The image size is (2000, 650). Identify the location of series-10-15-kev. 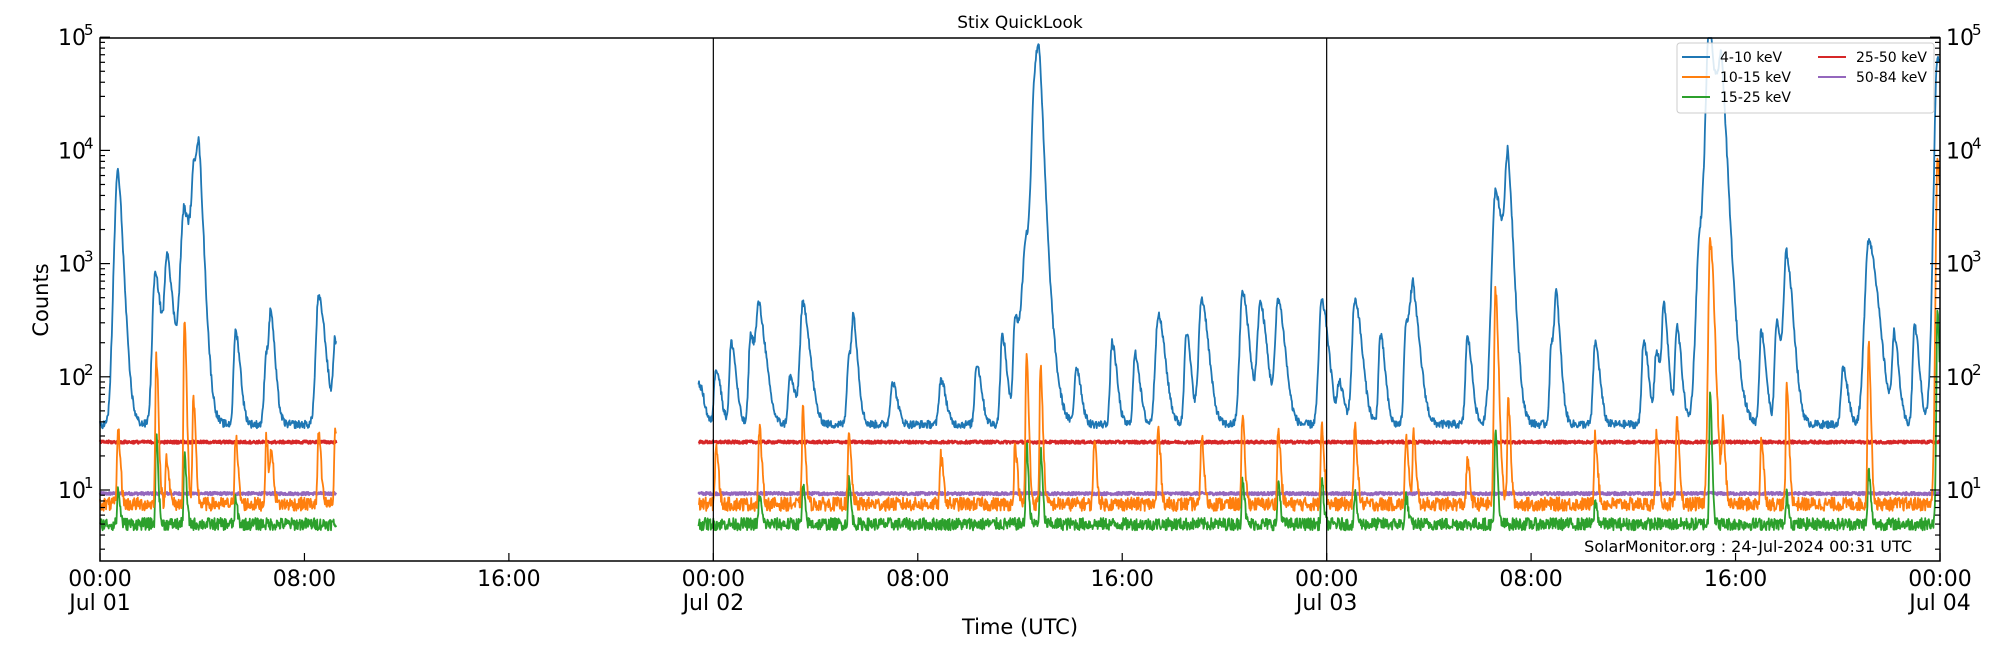
(218, 416).